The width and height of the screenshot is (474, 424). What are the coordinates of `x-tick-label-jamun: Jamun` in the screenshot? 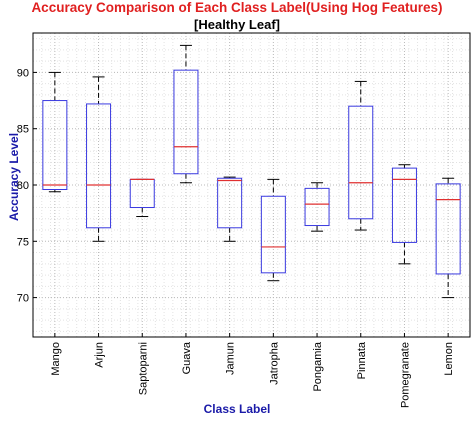 It's located at (231, 358).